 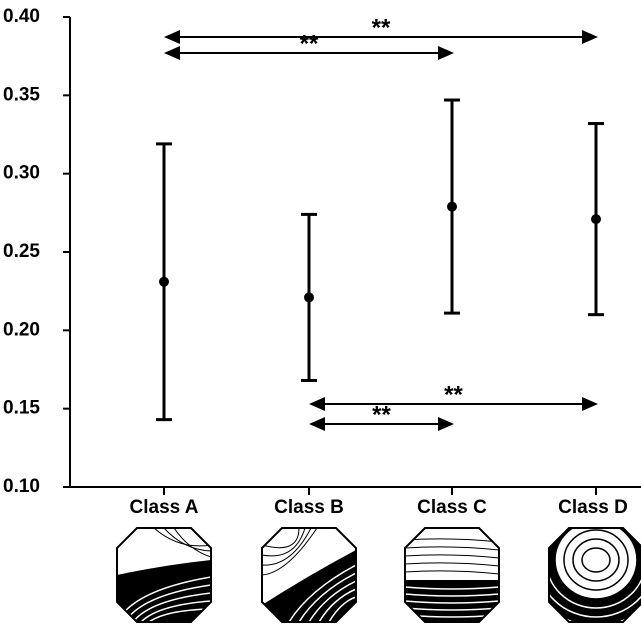 What do you see at coordinates (21, 251) in the screenshot?
I see `y-tick-label: 0.25` at bounding box center [21, 251].